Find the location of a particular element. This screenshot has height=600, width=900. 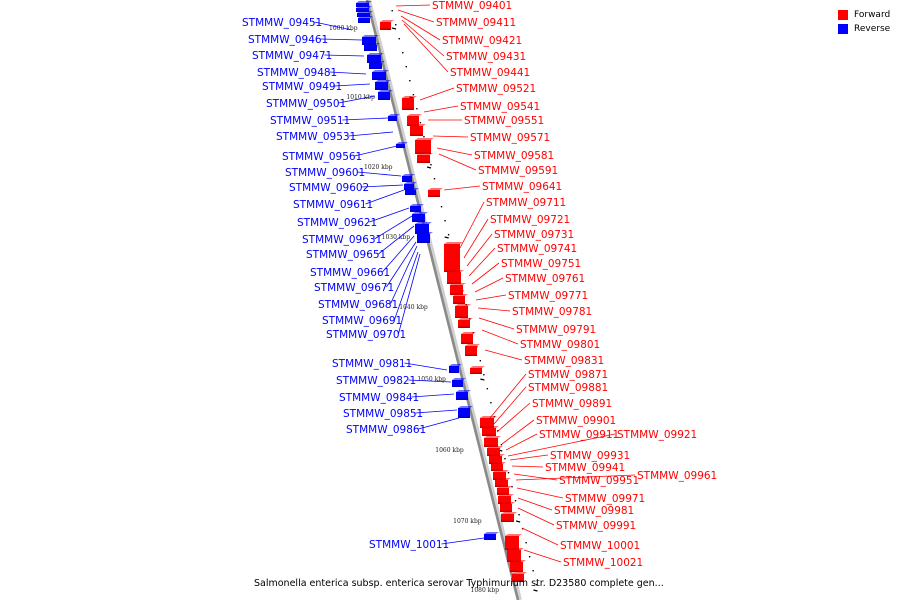

reverse-gene-label: STMMW_09621 is located at coordinates (353, 218).